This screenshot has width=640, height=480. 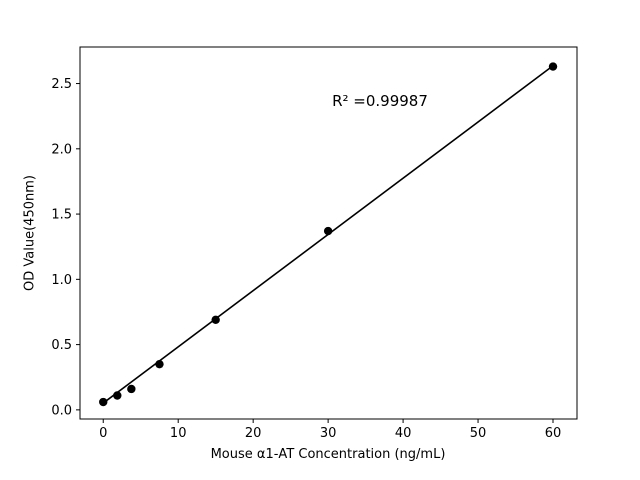 I want to click on r-squared-annotation: R² =0.99987, so click(x=380, y=101).